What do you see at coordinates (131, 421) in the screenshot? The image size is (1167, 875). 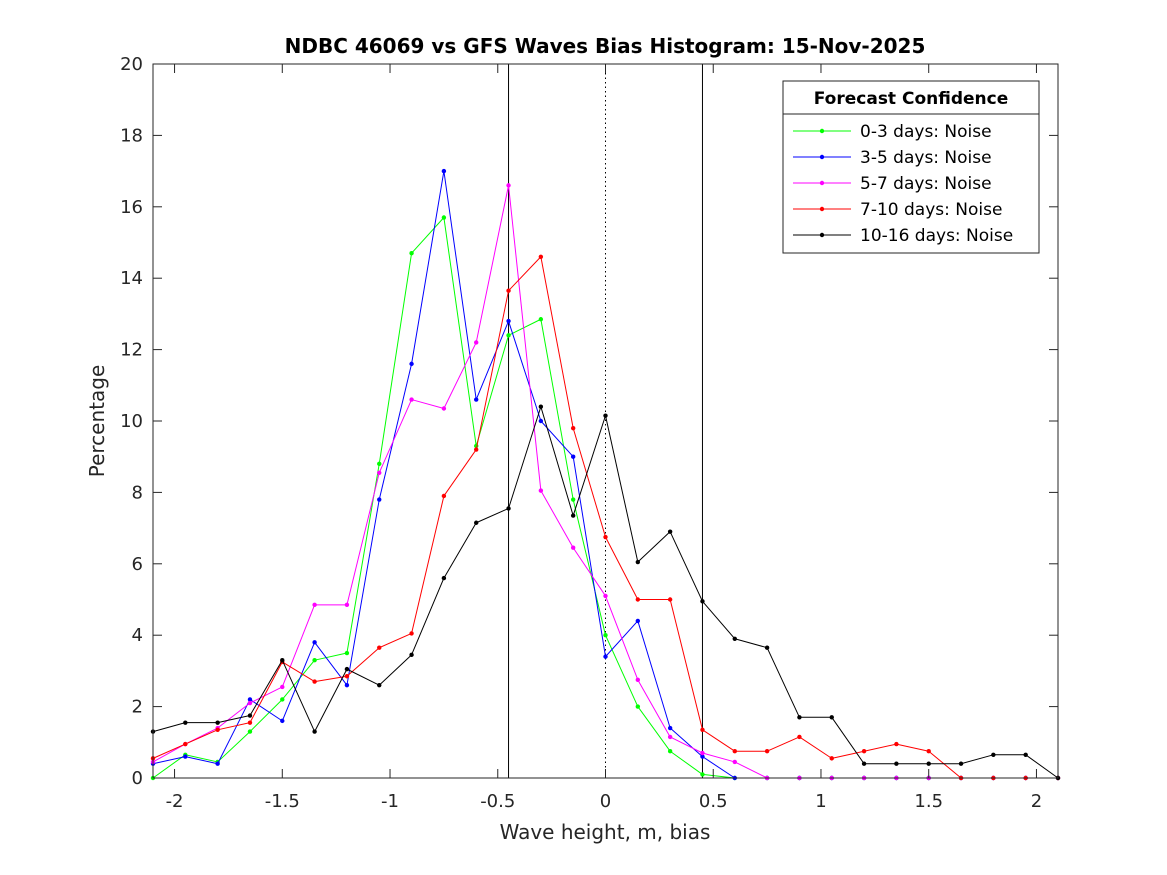 I see `y-tick-label: 10` at bounding box center [131, 421].